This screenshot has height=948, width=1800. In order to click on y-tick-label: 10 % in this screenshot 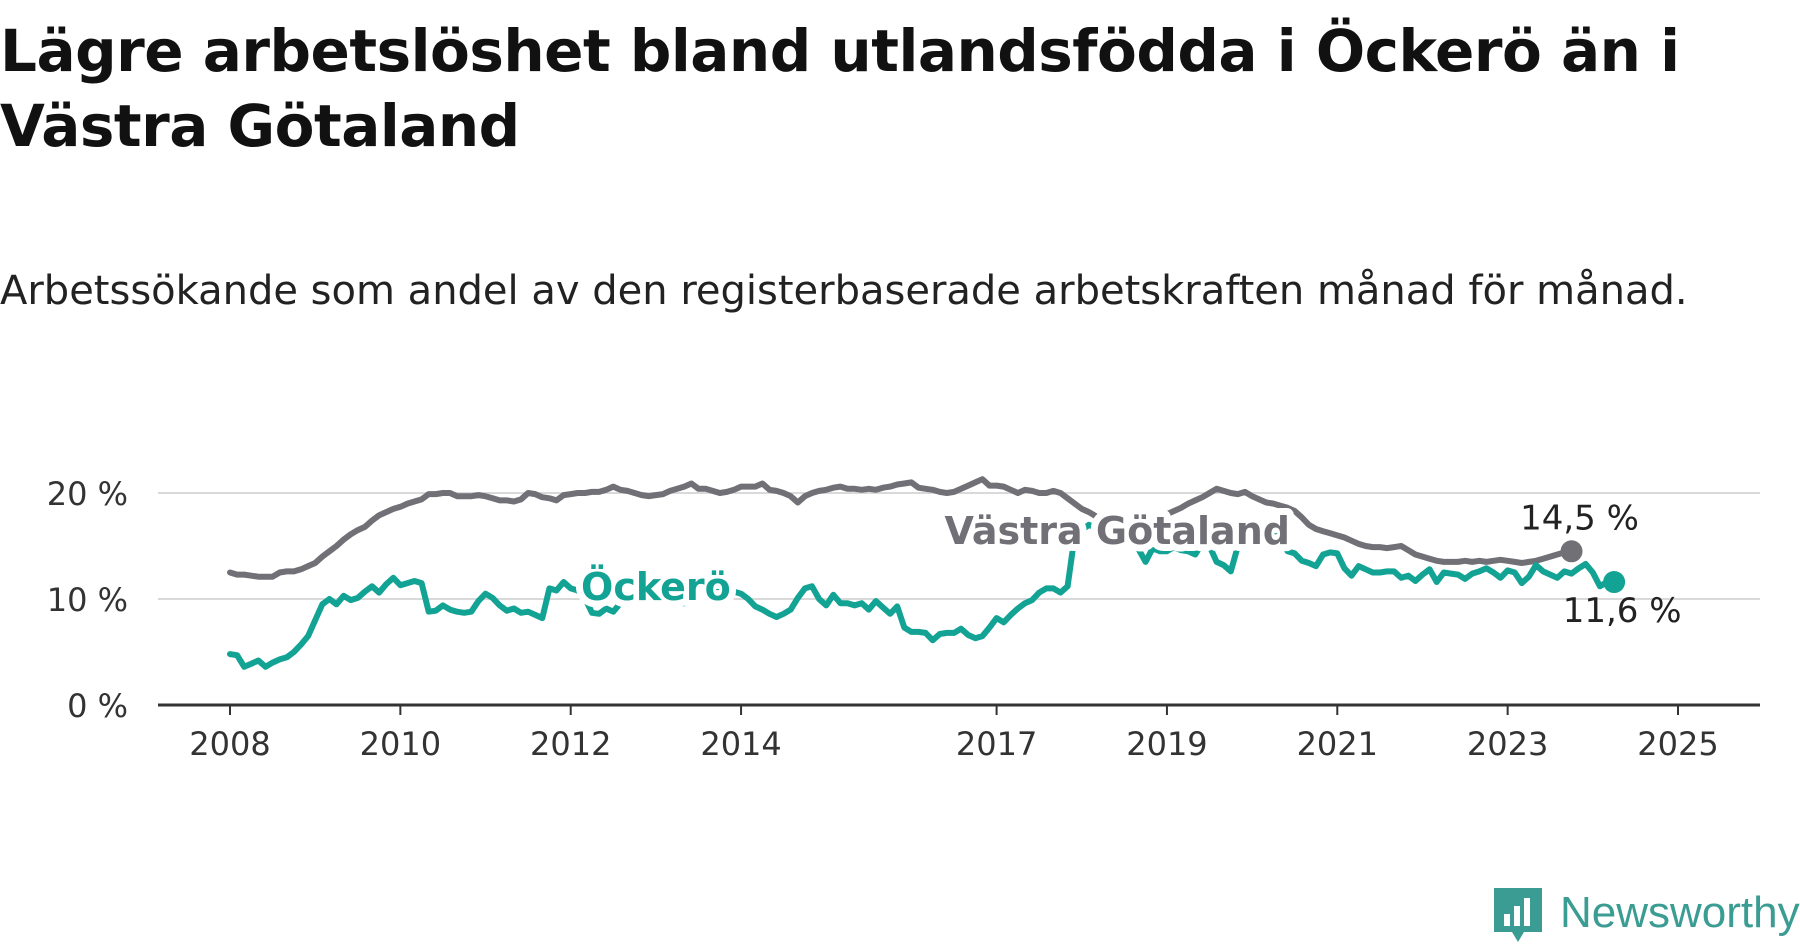, I will do `click(87, 600)`.